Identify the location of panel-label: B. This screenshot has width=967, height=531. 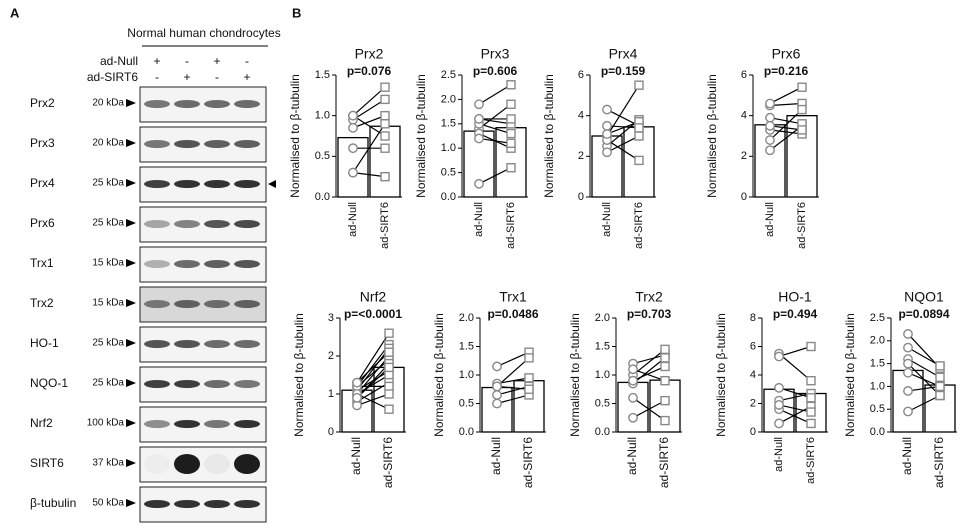
(296, 12).